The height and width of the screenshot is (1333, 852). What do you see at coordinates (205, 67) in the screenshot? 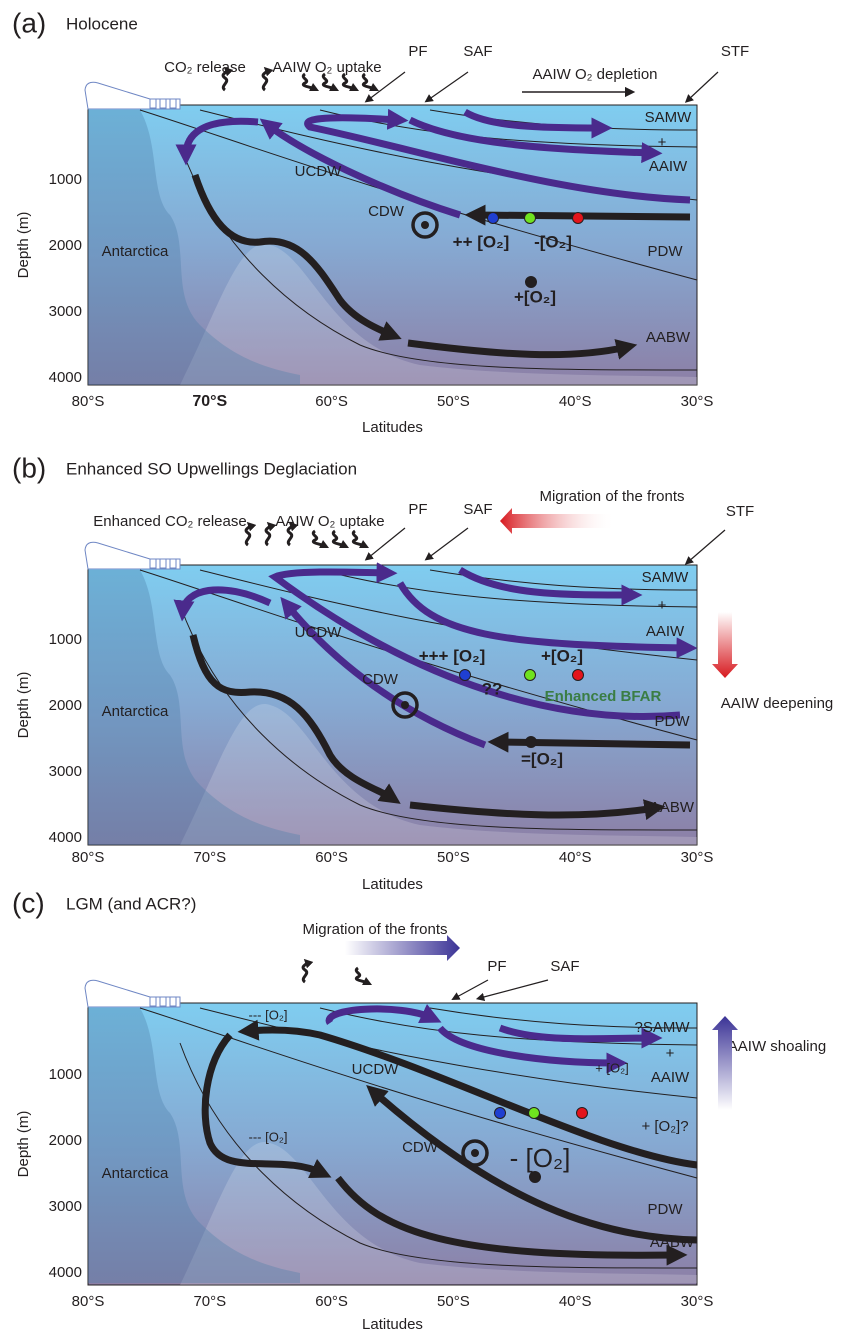
I see `annotation: CO₂ release` at bounding box center [205, 67].